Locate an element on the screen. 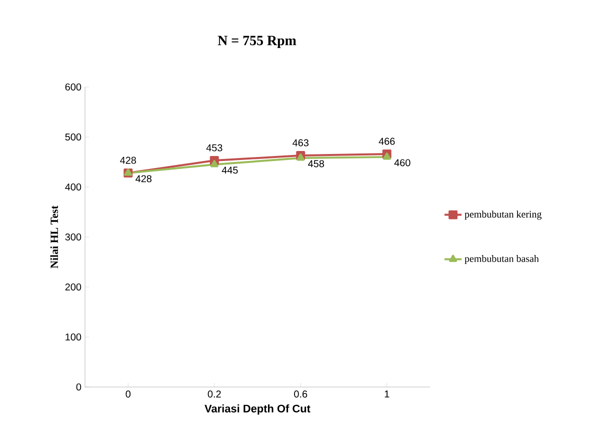 The image size is (593, 445). y-tick-label: 200 is located at coordinates (73, 287).